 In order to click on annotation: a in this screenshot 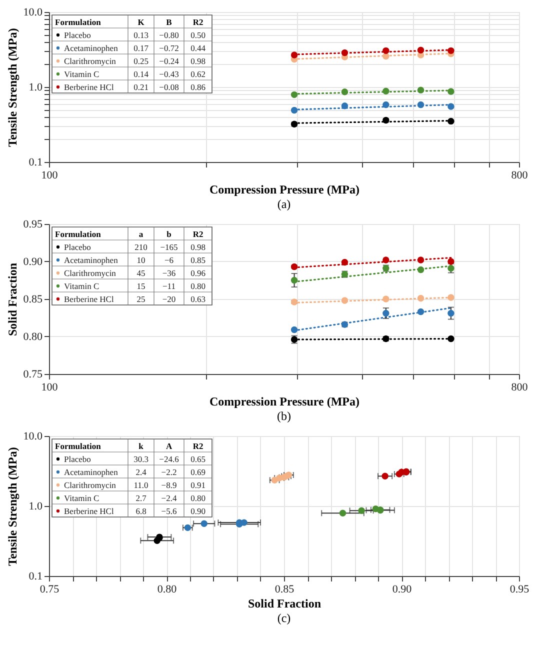, I will do `click(141, 234)`.